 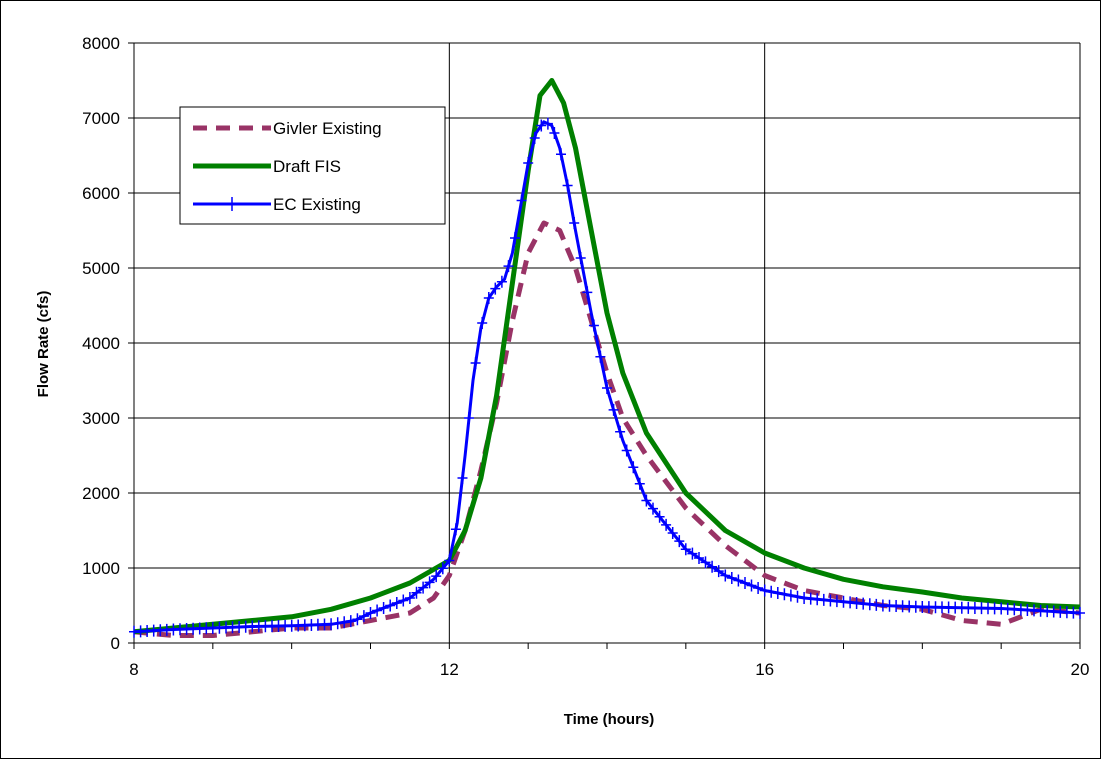 I want to click on y-tick-label: 5000, so click(x=101, y=268).